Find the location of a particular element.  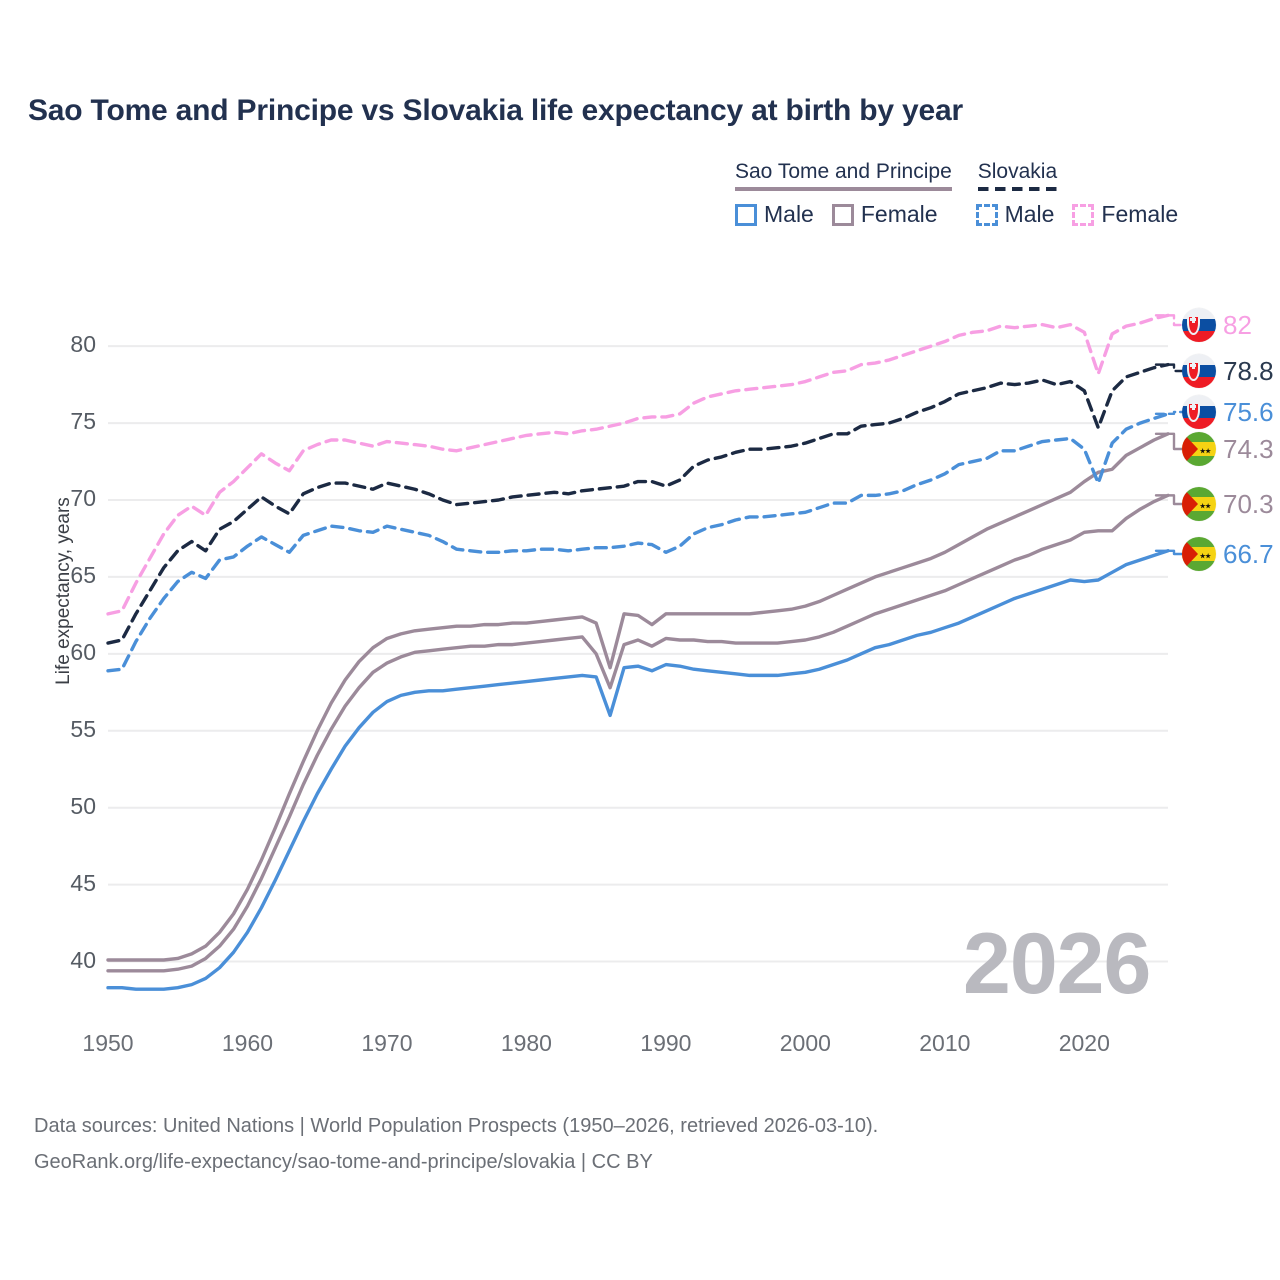

legend-group-title: Sao Tome and Principe is located at coordinates (843, 171).